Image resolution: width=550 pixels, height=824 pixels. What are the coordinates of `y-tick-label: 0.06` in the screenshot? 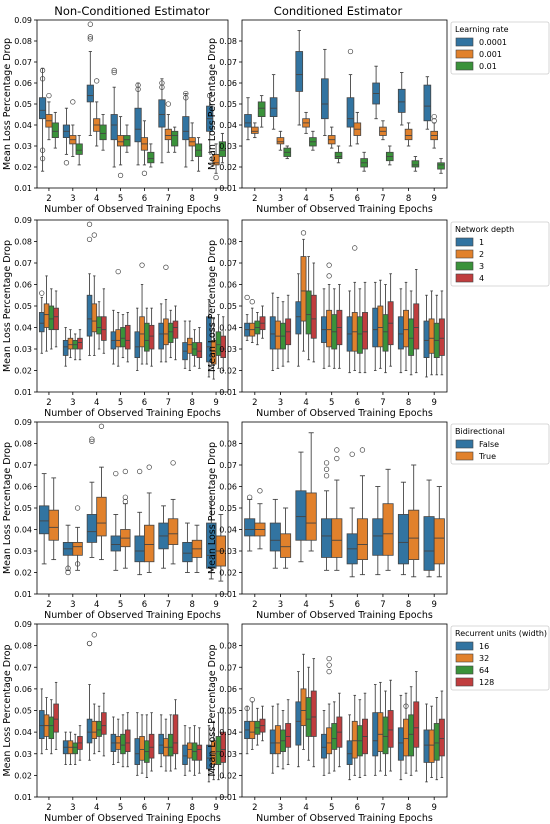 It's located at (228, 487).